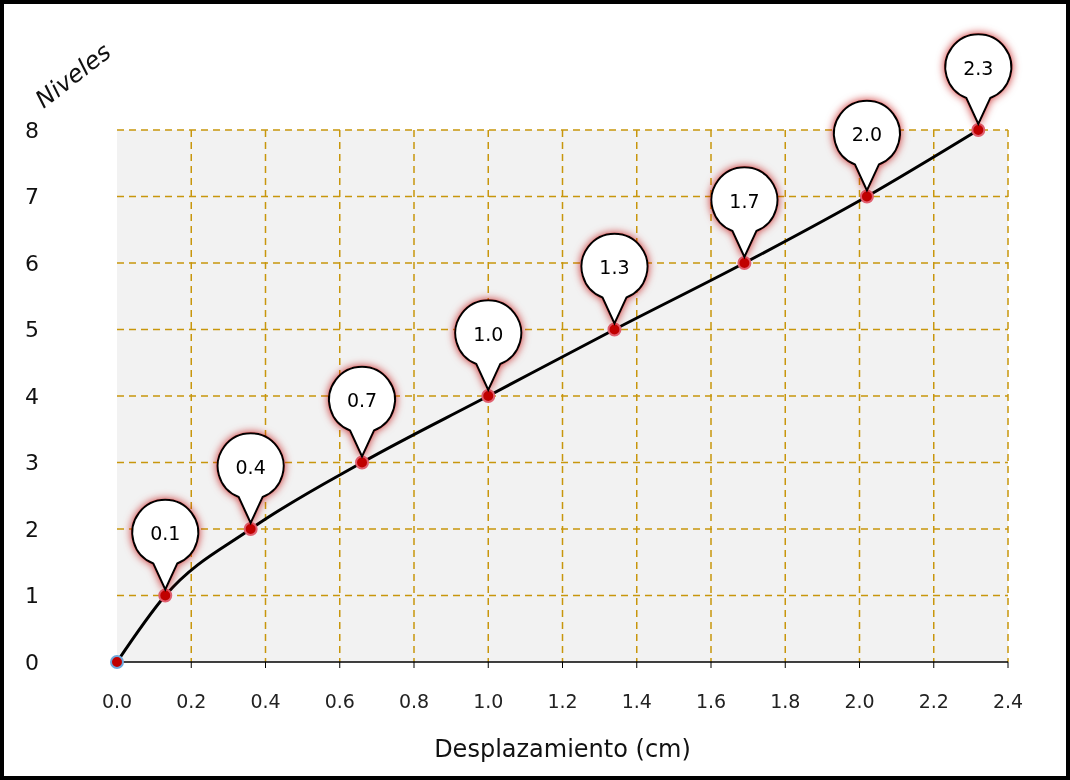 This screenshot has width=1070, height=780. What do you see at coordinates (32, 263) in the screenshot?
I see `y-tick-label: 6` at bounding box center [32, 263].